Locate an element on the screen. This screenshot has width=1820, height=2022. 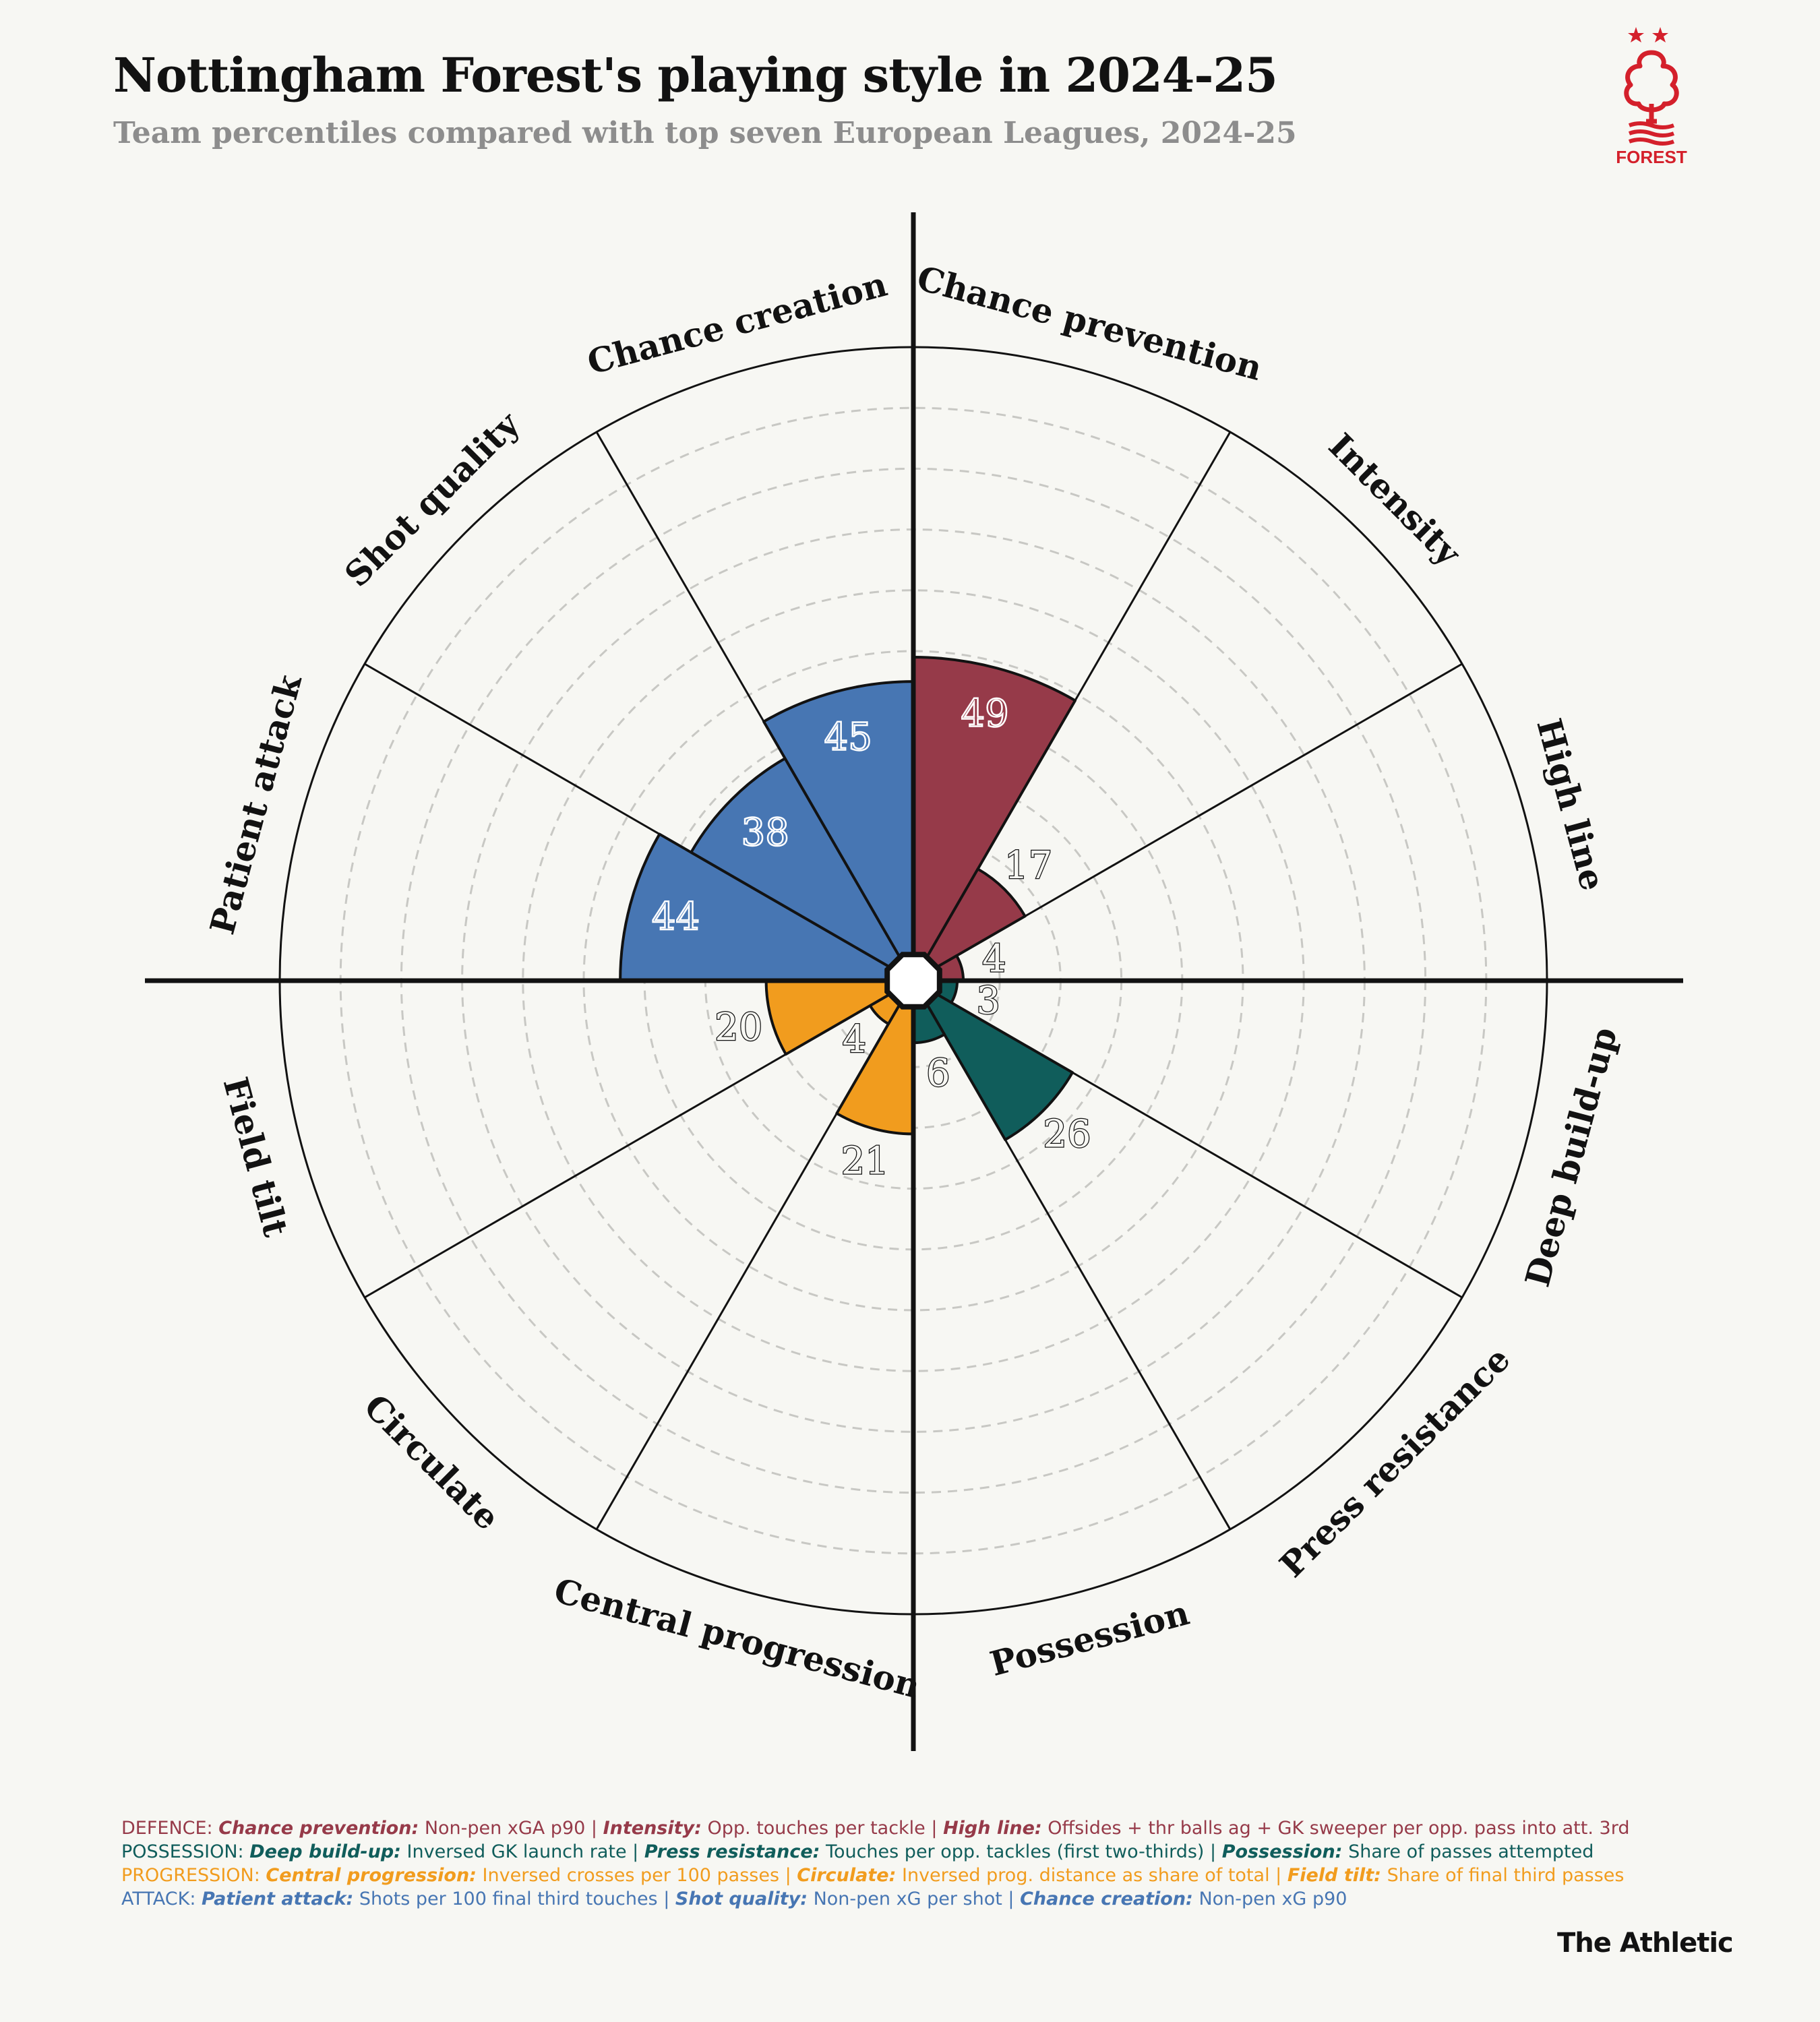
footnote-metric-name: Shot quality: is located at coordinates (741, 1899).